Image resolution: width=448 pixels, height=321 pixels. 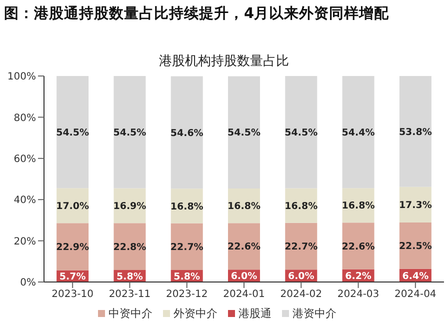 I want to click on data-label: 22.8%, so click(x=130, y=247).